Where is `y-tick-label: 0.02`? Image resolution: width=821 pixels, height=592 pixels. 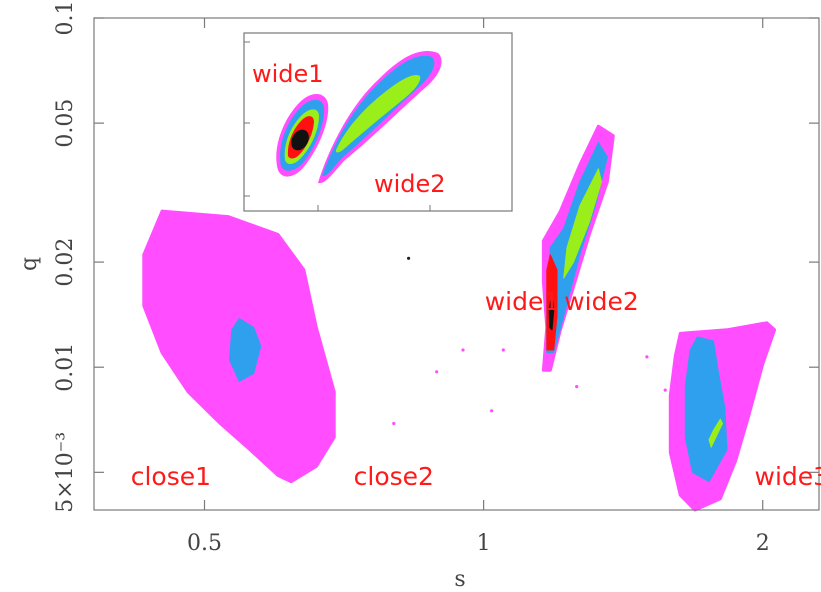
y-tick-label: 0.02 is located at coordinates (65, 262).